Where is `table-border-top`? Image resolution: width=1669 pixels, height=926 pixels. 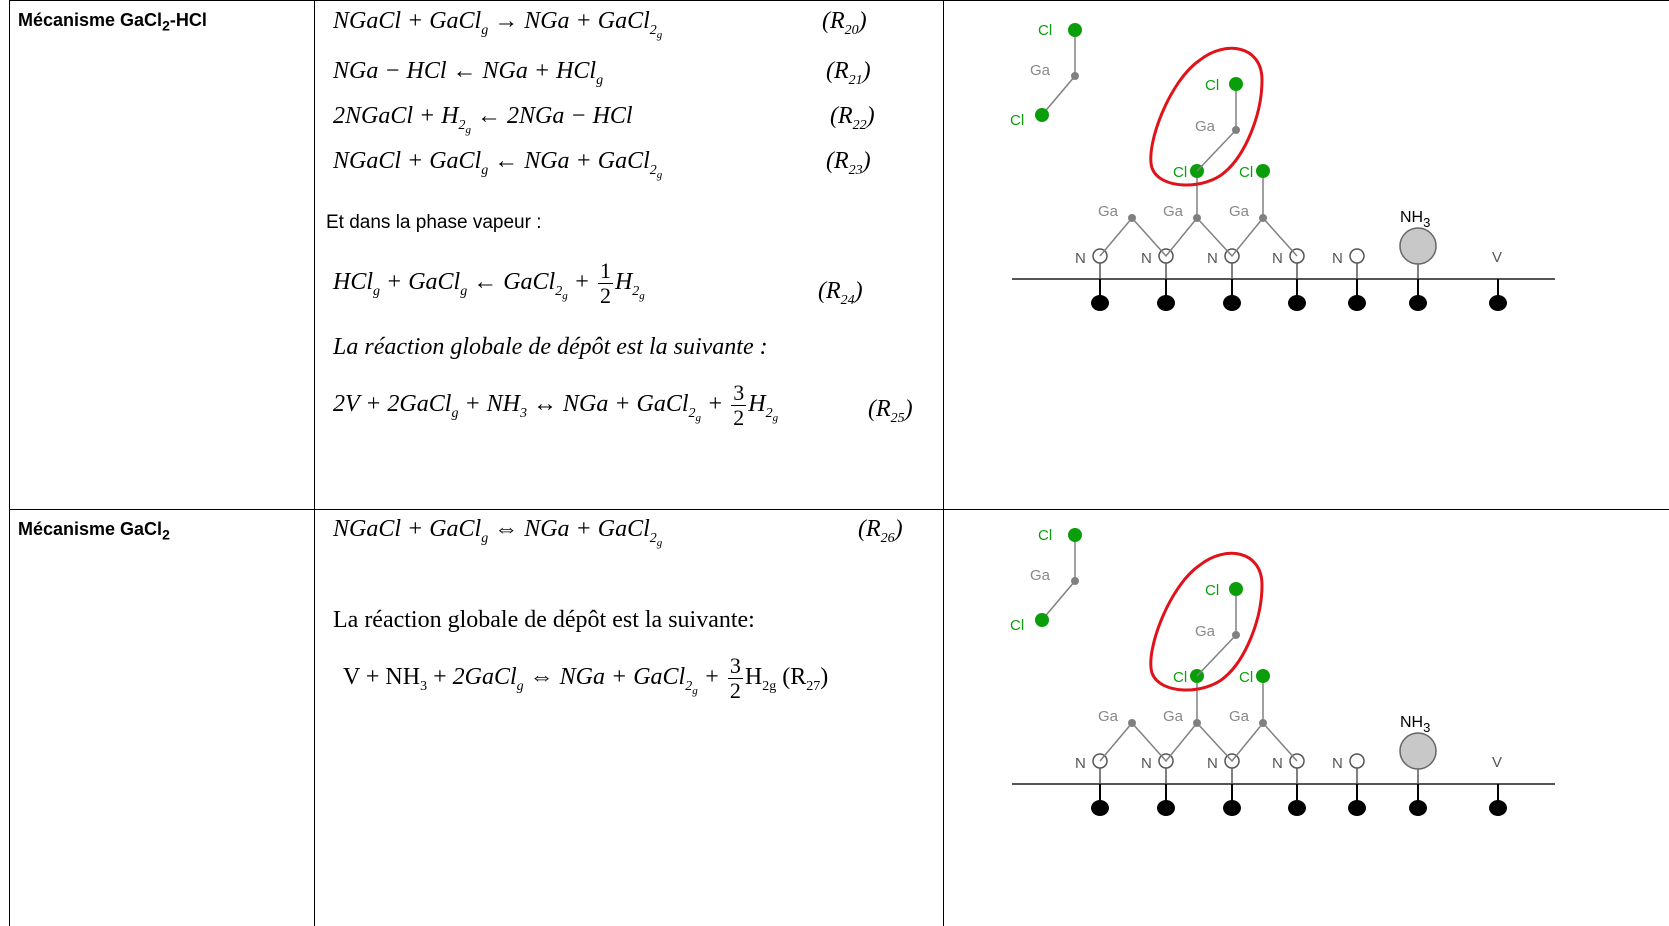
table-border-top is located at coordinates (839, 0).